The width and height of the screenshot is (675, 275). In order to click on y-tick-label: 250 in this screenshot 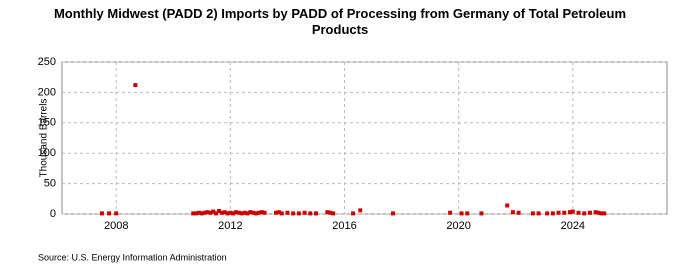, I will do `click(47, 62)`.